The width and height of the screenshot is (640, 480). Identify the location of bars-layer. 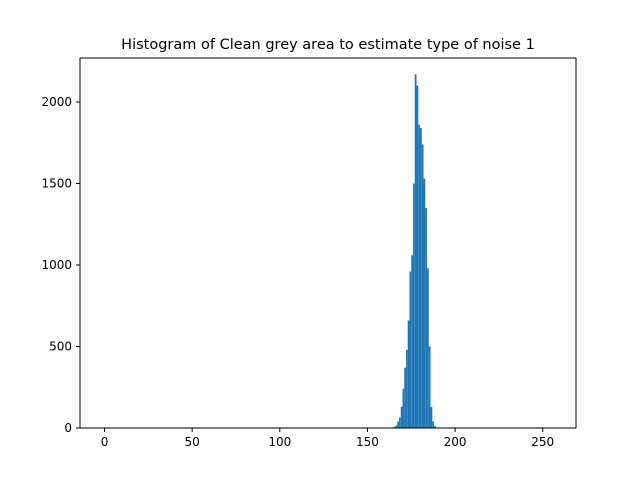
(414, 251).